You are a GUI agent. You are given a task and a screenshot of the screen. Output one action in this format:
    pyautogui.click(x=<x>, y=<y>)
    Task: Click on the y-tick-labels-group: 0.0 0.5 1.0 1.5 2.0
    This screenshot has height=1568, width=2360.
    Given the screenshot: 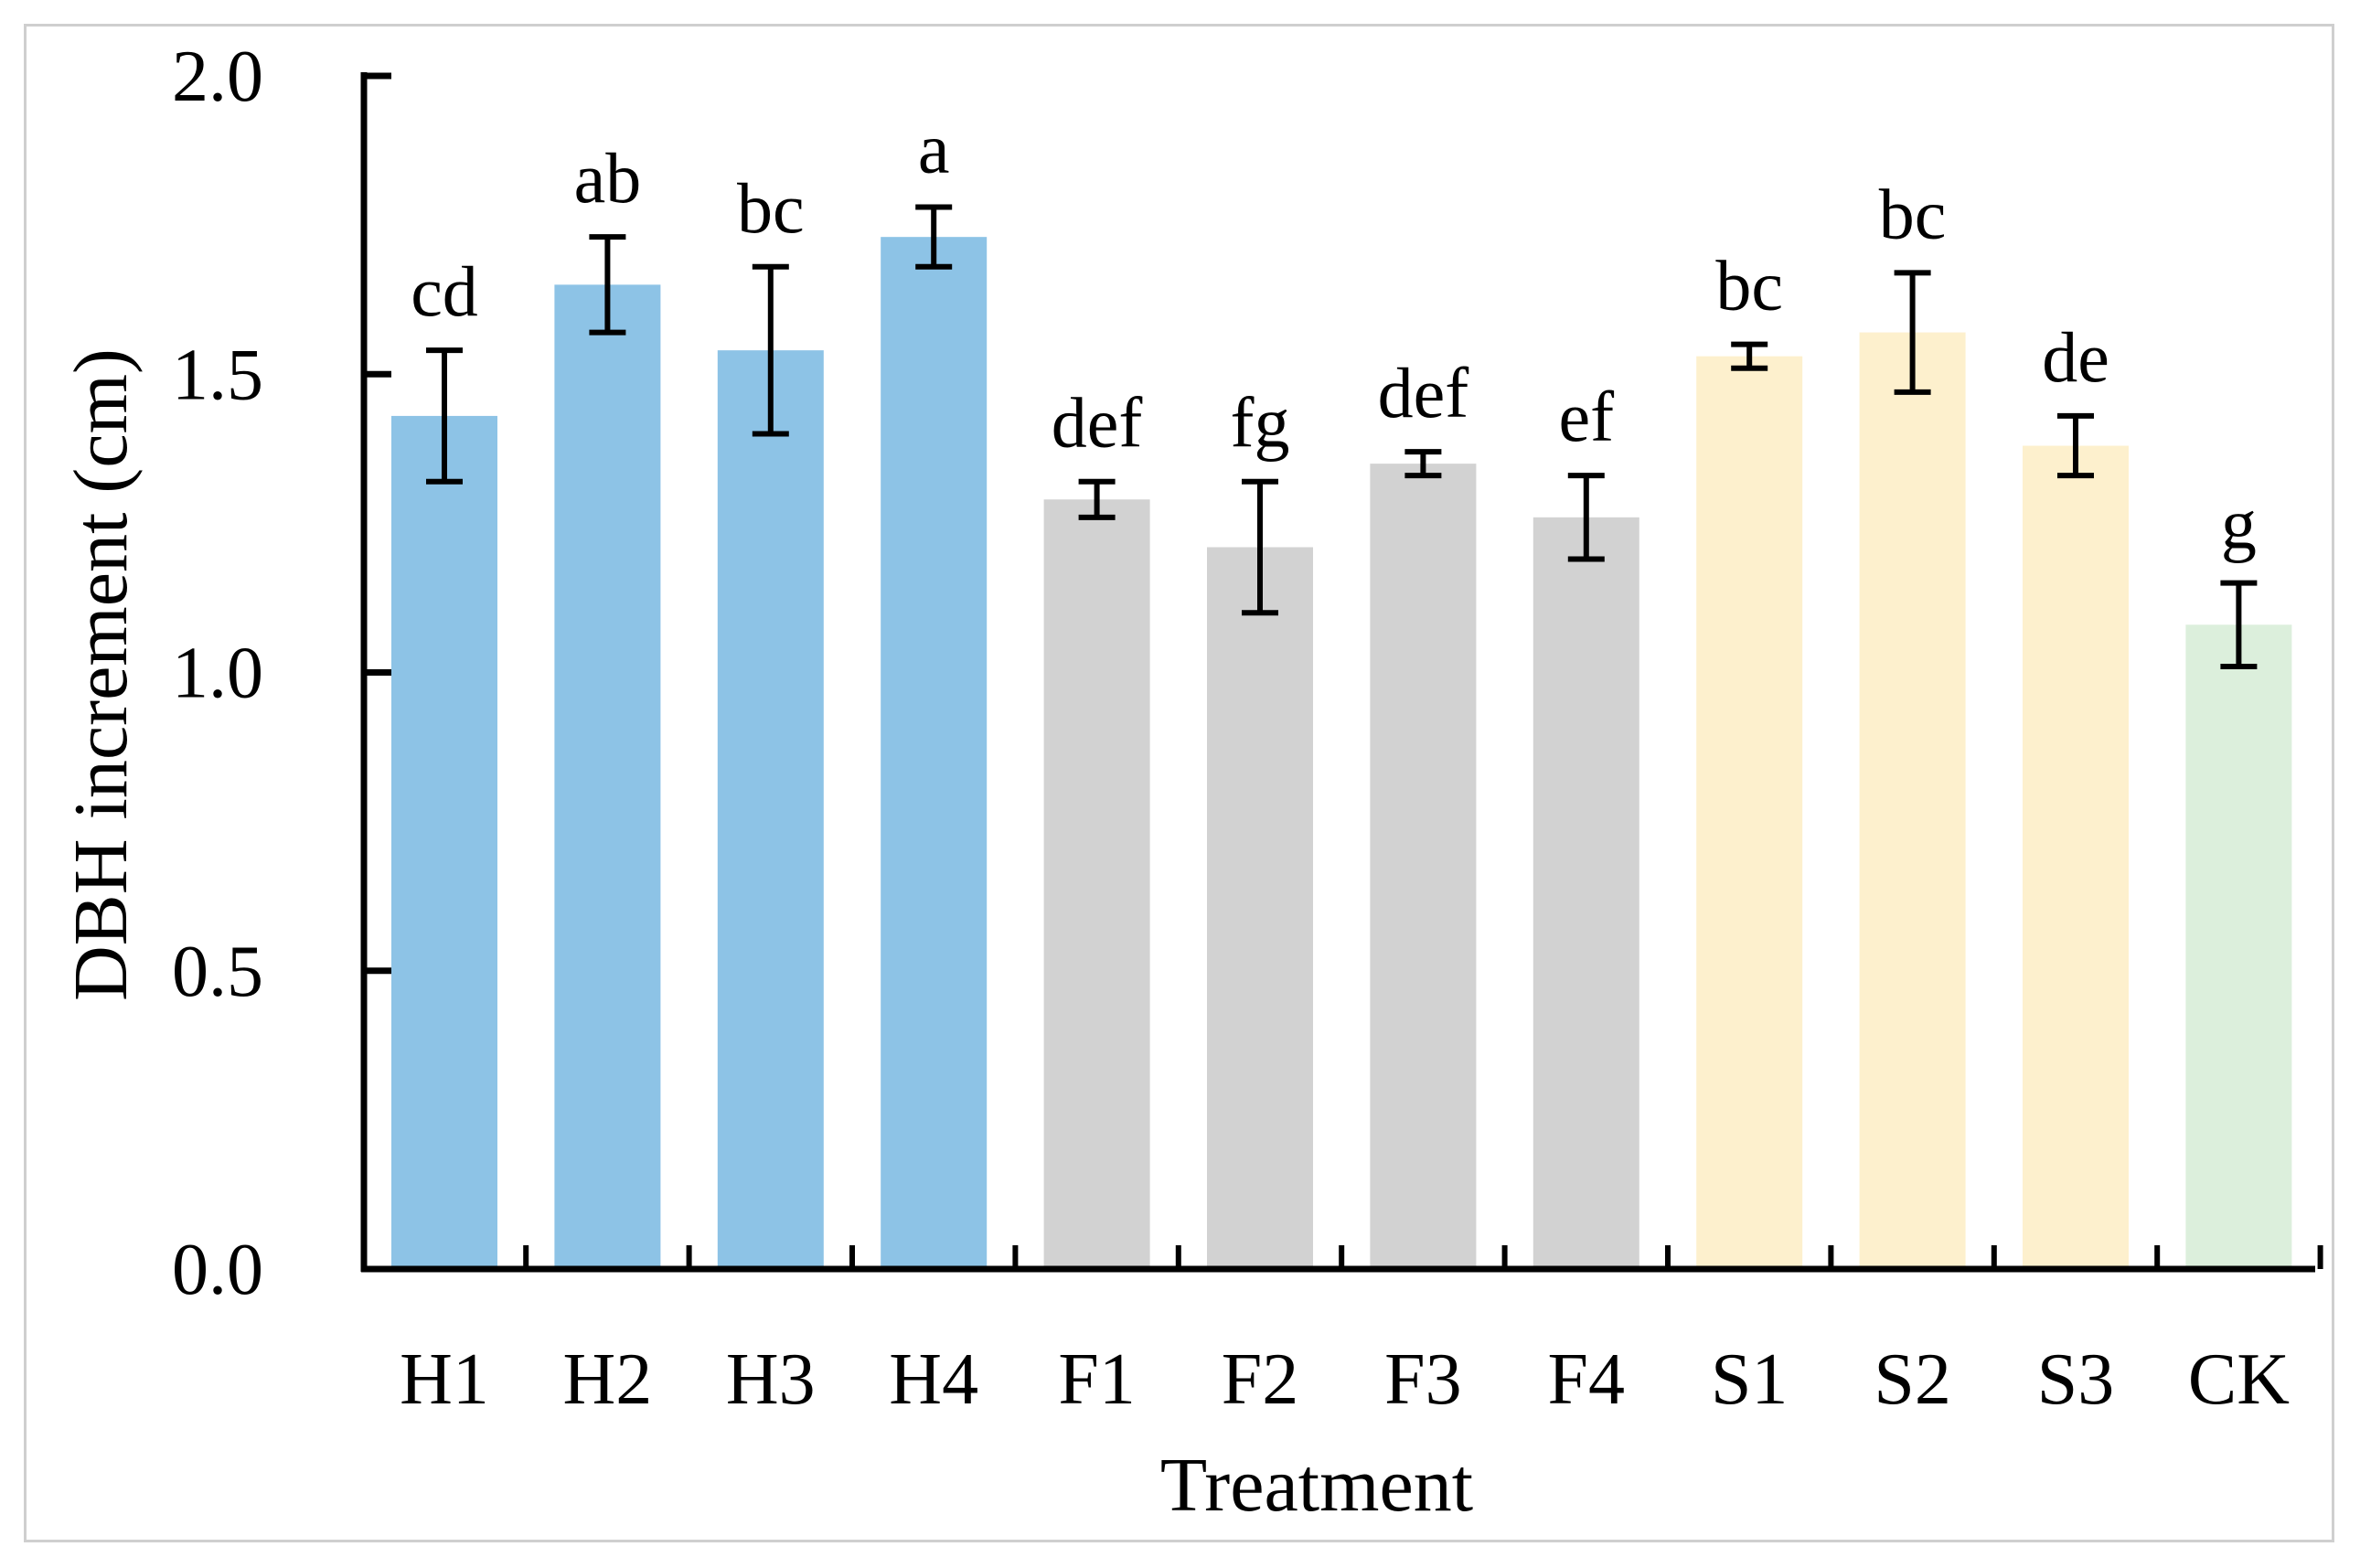 What is the action you would take?
    pyautogui.click(x=217, y=673)
    